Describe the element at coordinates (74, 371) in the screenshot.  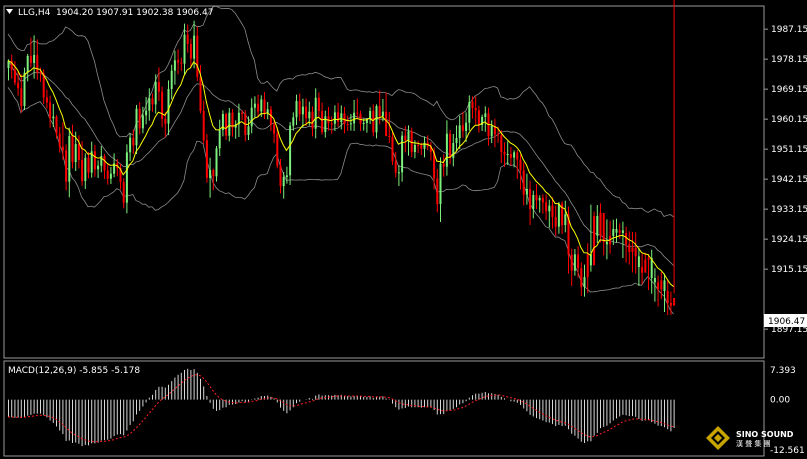
I see `macd-label: MACD(12,26,9) -5.855 -5.178` at that location.